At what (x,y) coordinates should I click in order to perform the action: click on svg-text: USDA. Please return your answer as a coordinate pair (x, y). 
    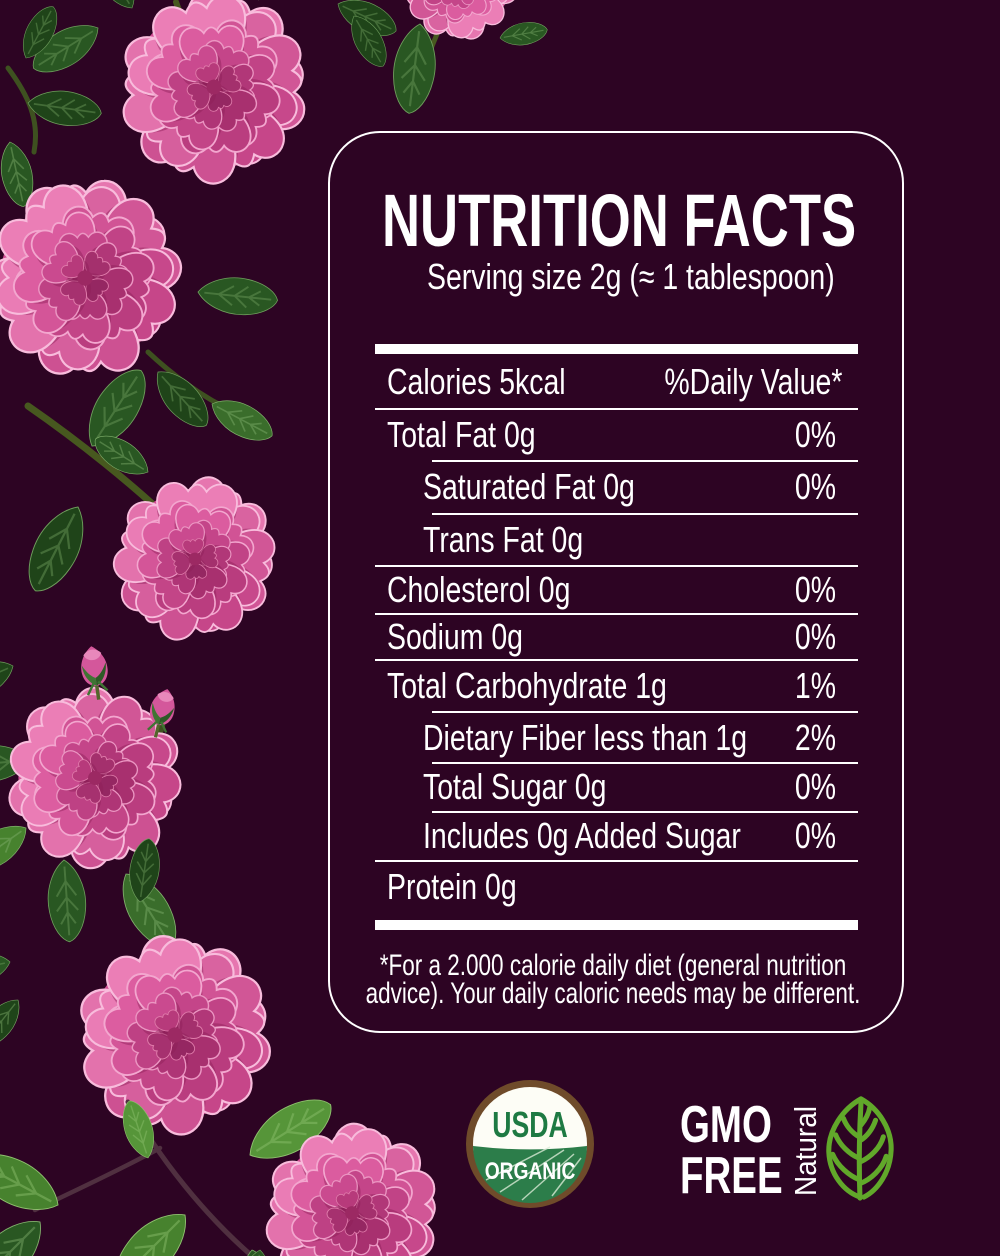
    Looking at the image, I should click on (530, 1124).